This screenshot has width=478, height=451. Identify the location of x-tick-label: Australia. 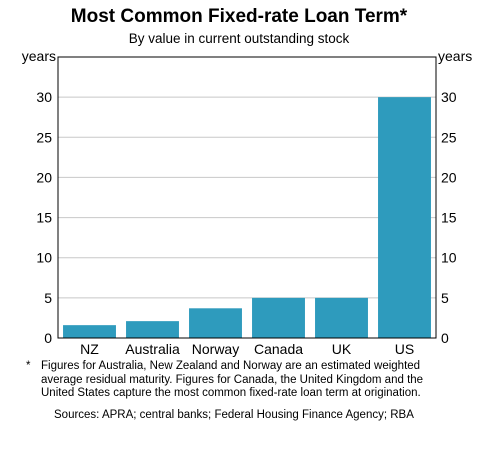
(152, 349).